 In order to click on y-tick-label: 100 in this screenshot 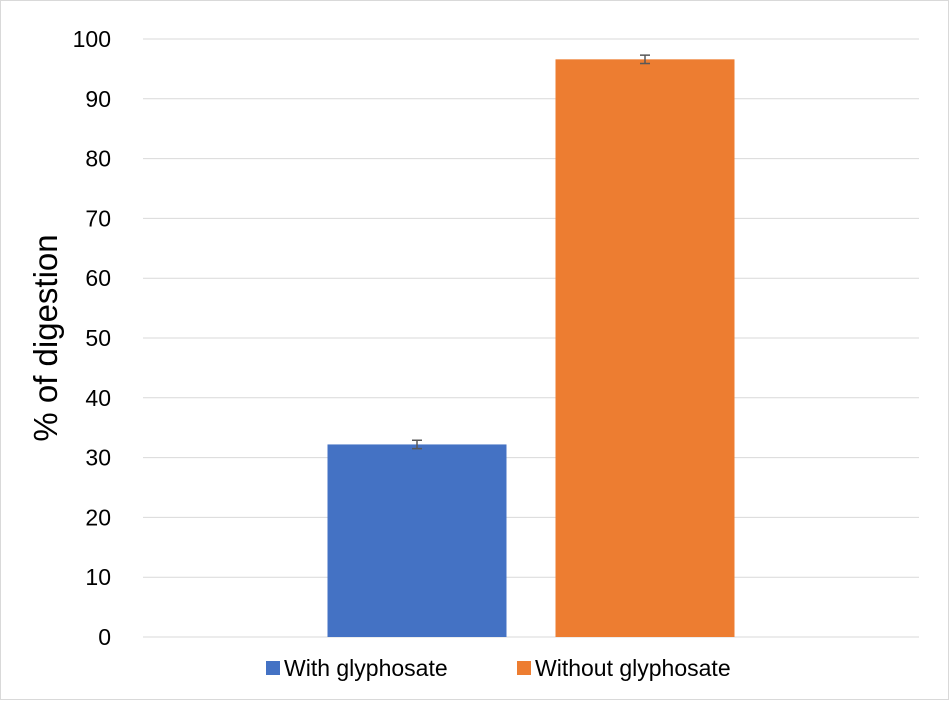, I will do `click(92, 39)`.